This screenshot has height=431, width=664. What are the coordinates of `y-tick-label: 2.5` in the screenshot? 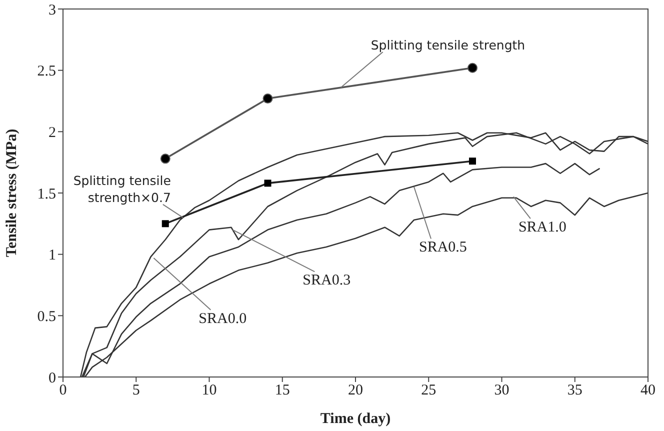 It's located at (46, 72).